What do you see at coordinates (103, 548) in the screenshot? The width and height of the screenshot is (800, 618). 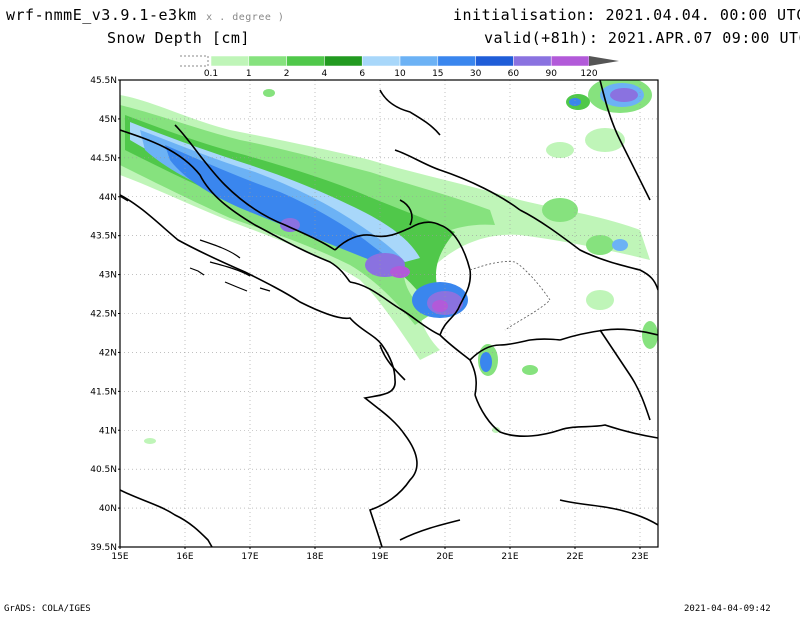 I see `lat-label: 39.5N` at bounding box center [103, 548].